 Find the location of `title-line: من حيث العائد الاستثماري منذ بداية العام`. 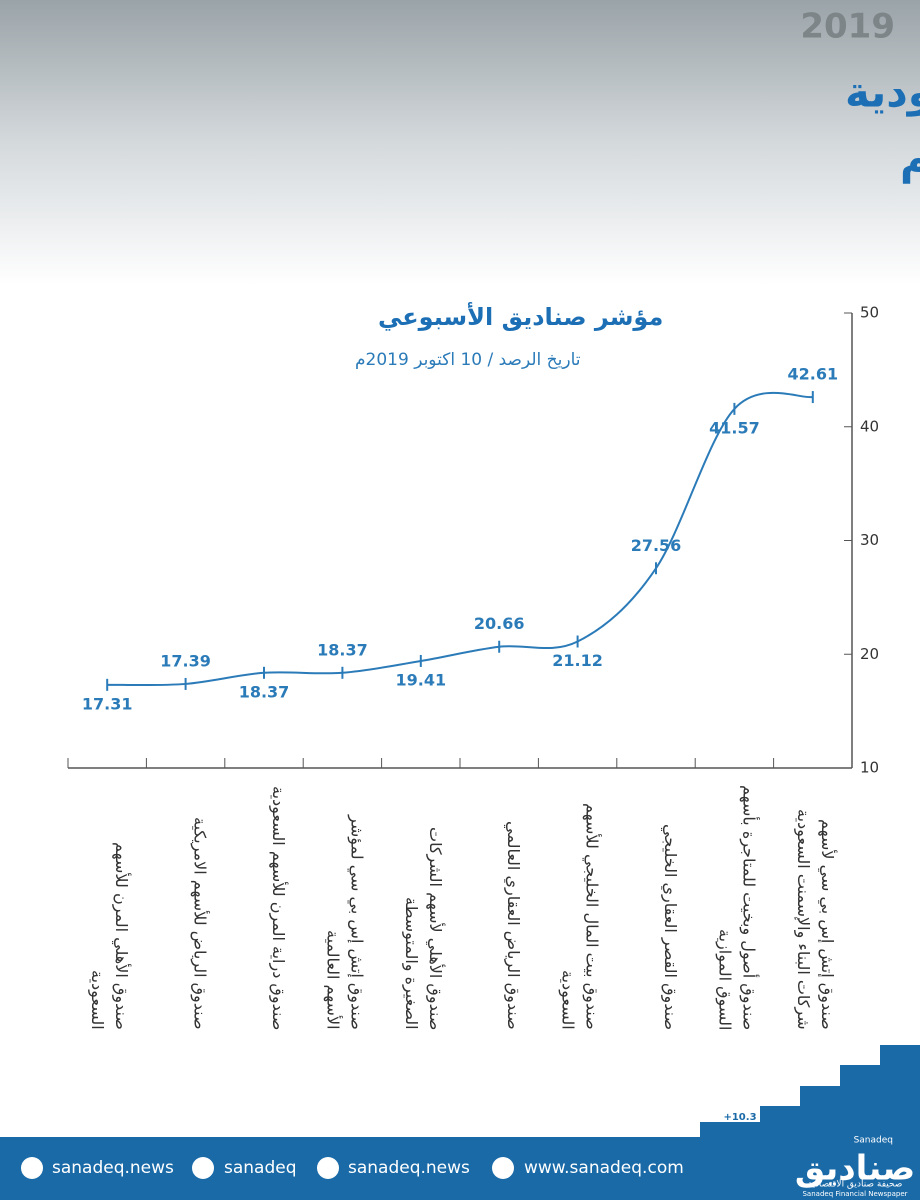

title-line: من حيث العائد الاستثماري منذ بداية العام is located at coordinates (910, 160).